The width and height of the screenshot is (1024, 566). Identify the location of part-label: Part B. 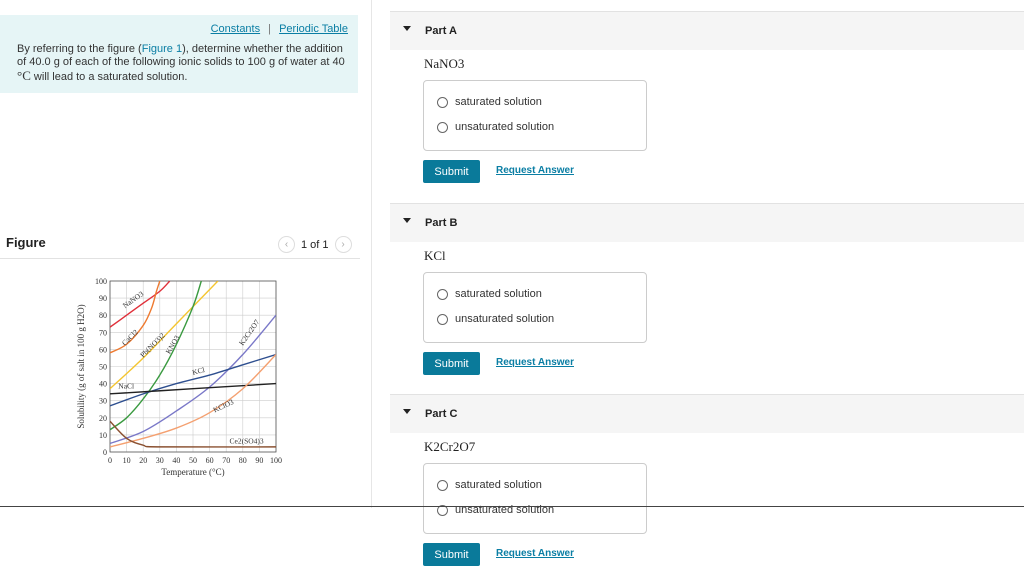
(441, 223).